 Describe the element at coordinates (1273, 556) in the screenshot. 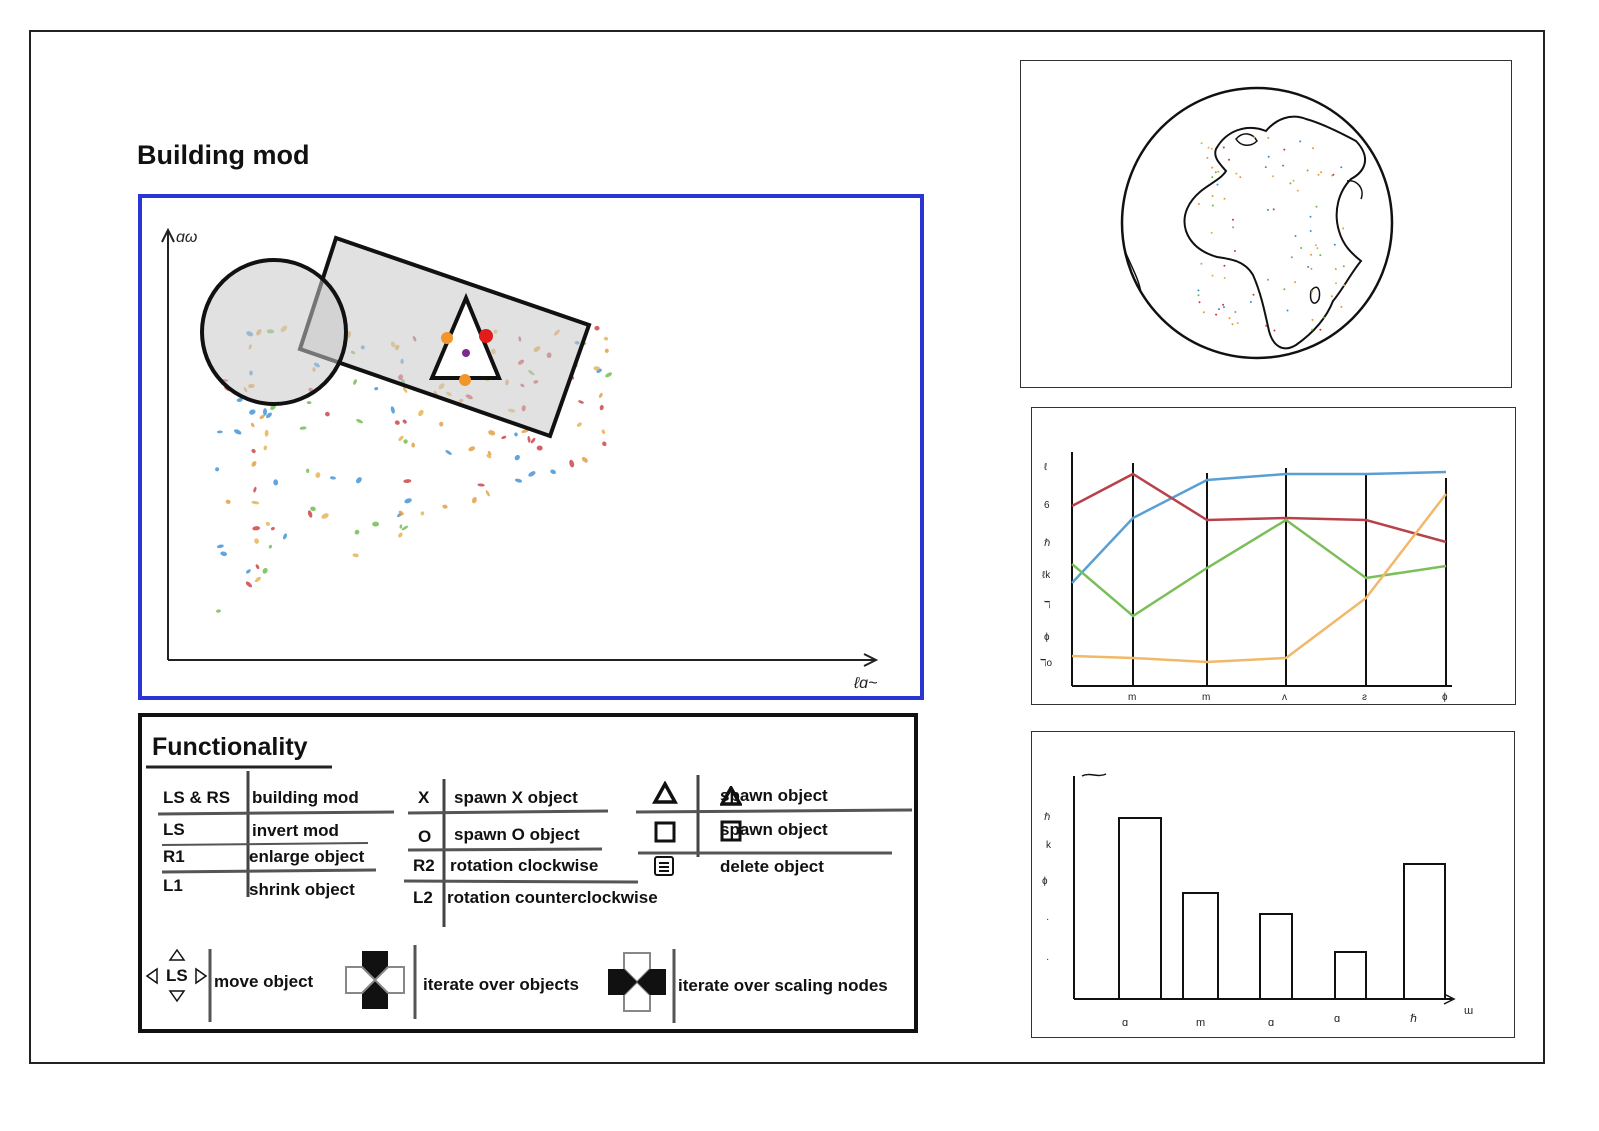

I see `line-chart-panel: ℓ 6 ℏ ℓk ℸ ɸ ℸo m m ʌ ƨ ɸ` at that location.